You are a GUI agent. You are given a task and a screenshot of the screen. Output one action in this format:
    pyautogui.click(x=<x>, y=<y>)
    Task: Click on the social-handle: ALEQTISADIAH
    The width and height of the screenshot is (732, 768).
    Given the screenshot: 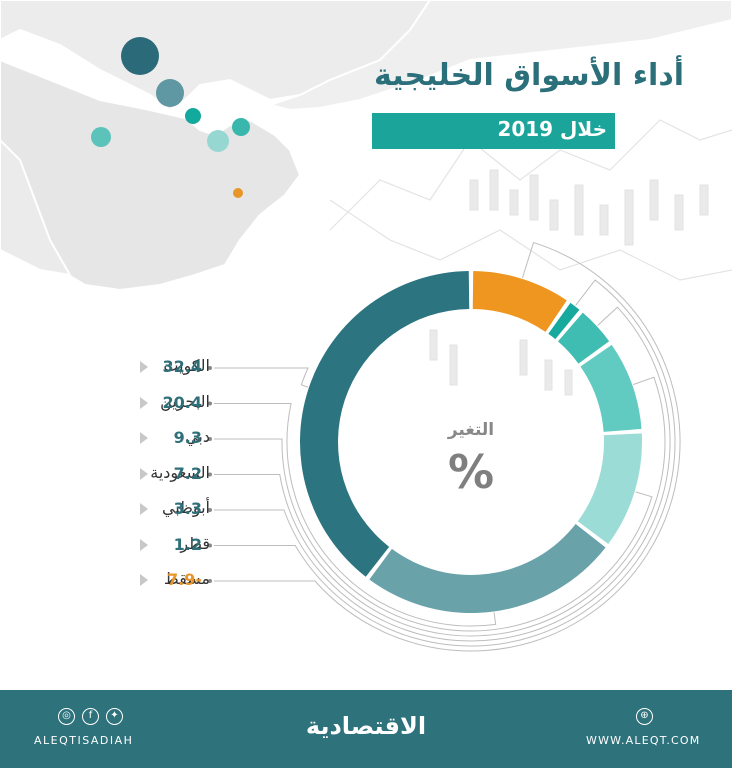 What is the action you would take?
    pyautogui.click(x=84, y=740)
    